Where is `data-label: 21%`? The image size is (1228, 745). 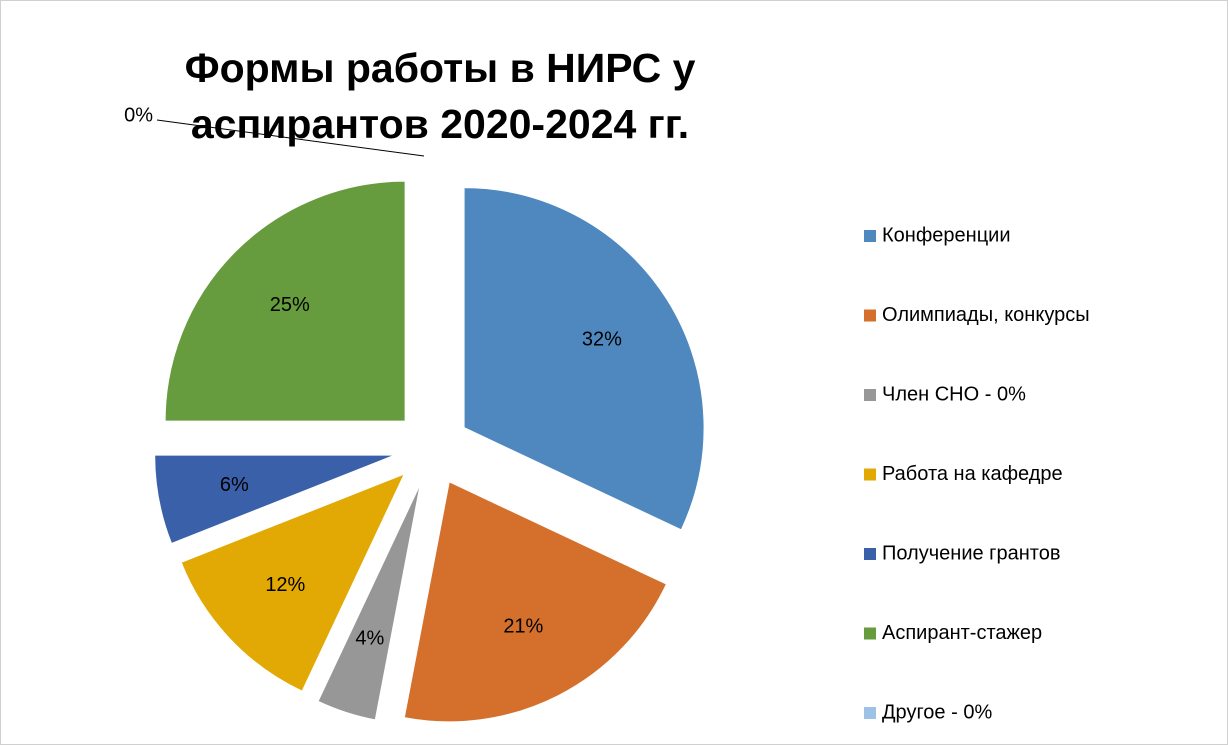 data-label: 21% is located at coordinates (523, 627).